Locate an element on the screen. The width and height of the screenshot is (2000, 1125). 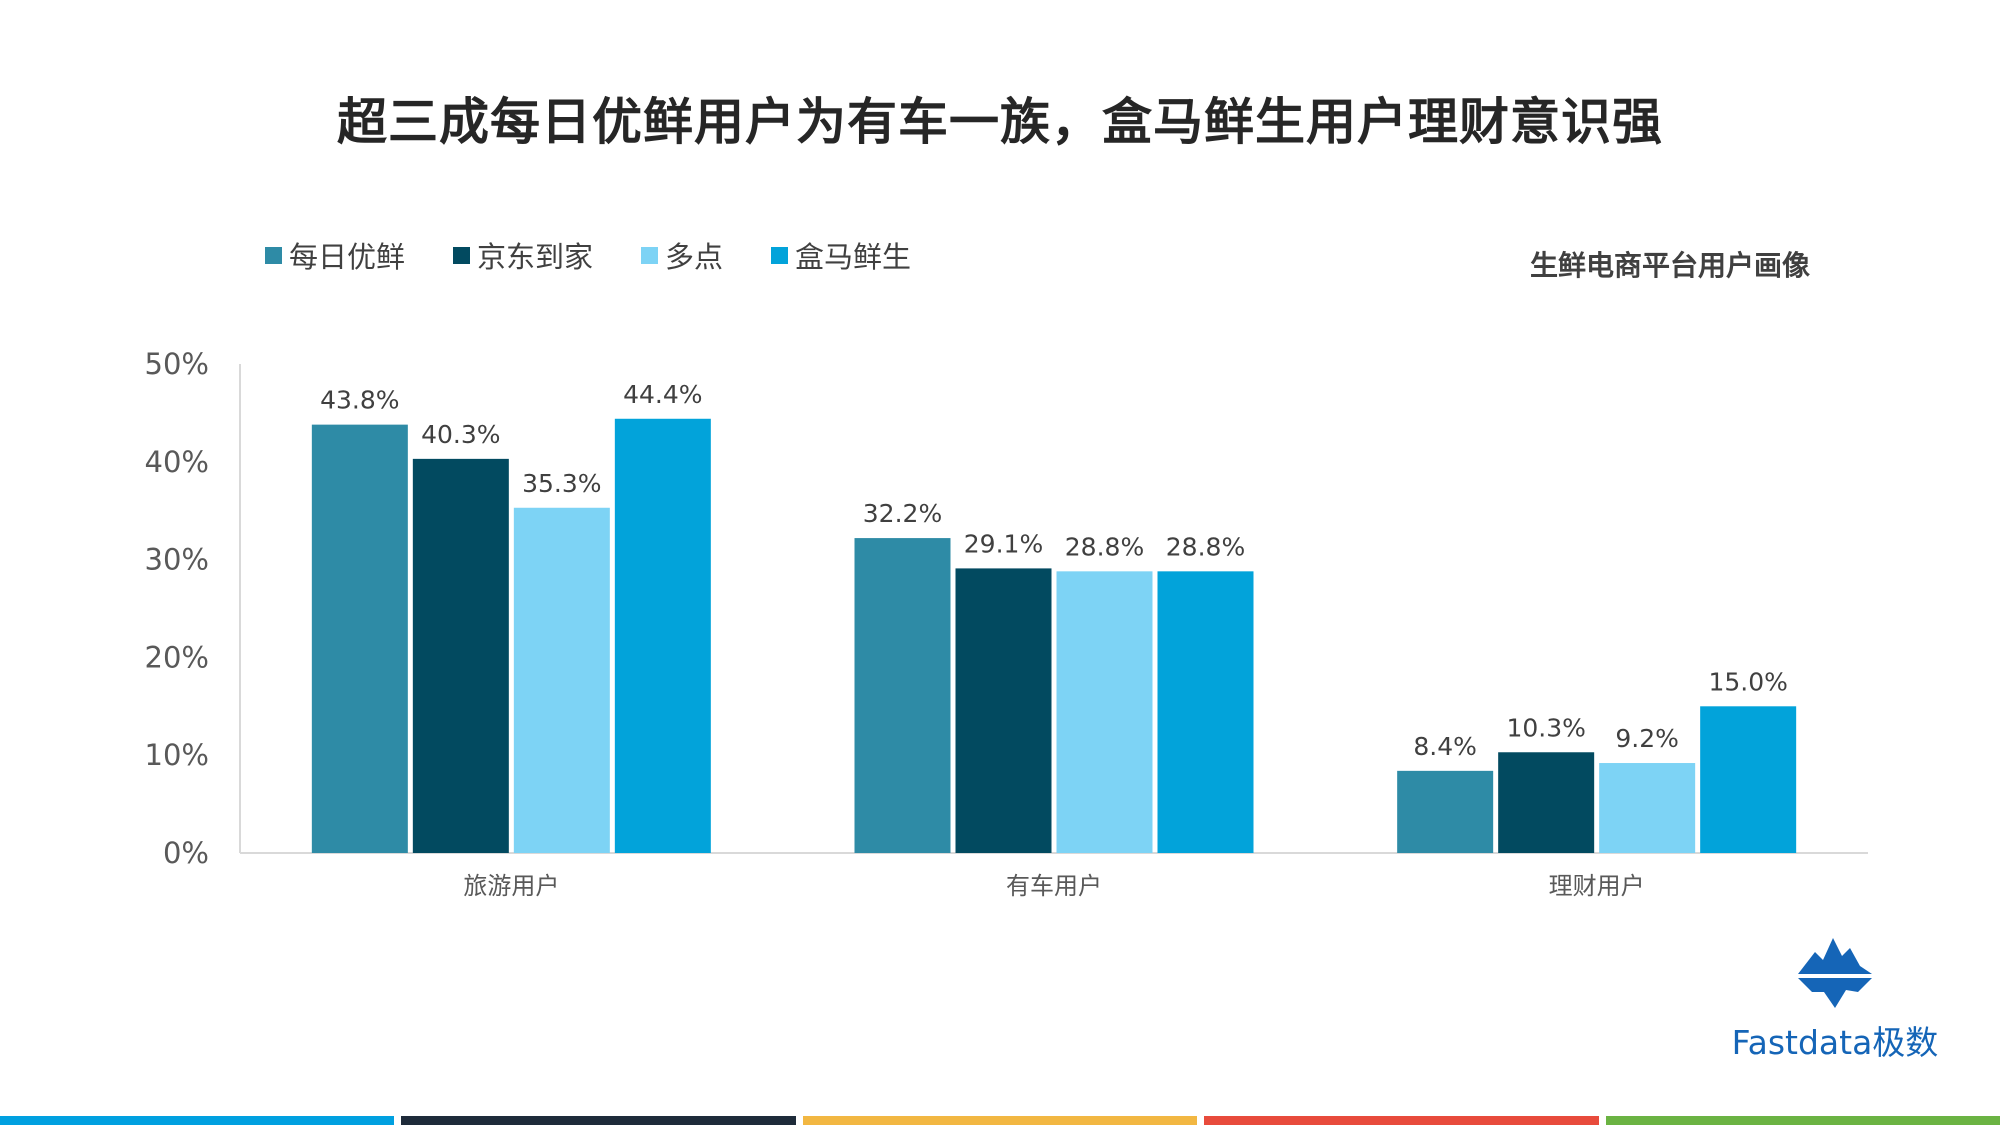
data-label: 10.3% is located at coordinates (1545, 727).